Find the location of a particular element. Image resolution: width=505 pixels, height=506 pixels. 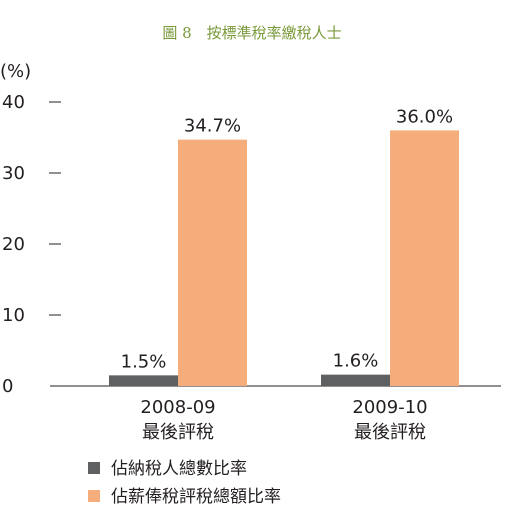

category-label: 2009-10 is located at coordinates (389, 407).